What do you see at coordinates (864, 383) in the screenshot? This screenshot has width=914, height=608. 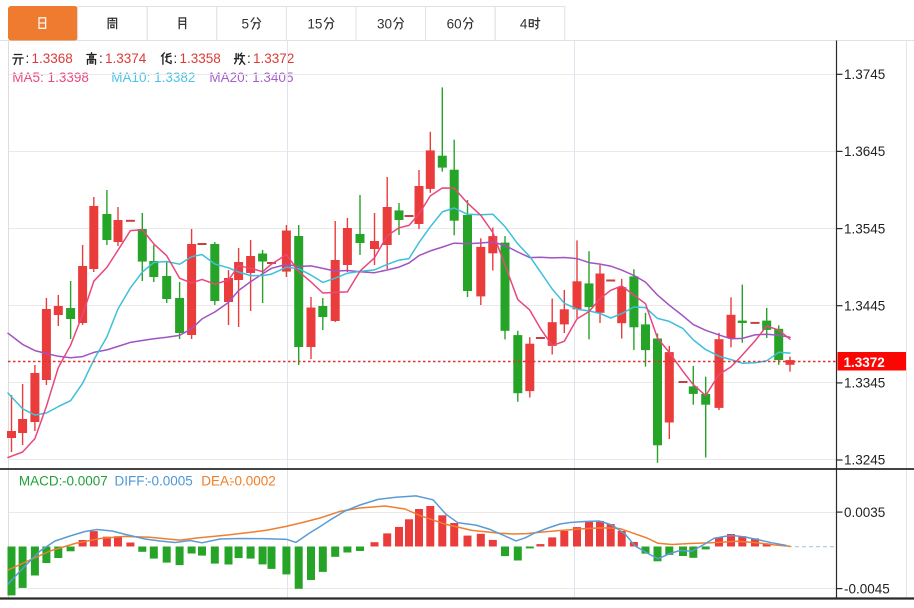 I see `svg-text: 1.3345` at bounding box center [864, 383].